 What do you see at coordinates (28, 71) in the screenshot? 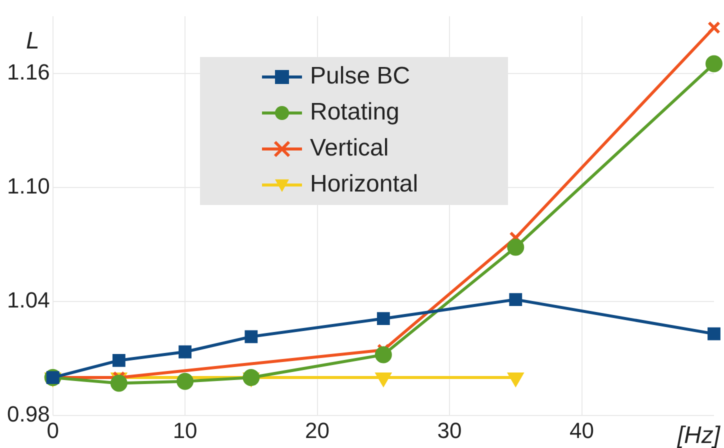
I see `y-tick-label: 1.16` at bounding box center [28, 71].